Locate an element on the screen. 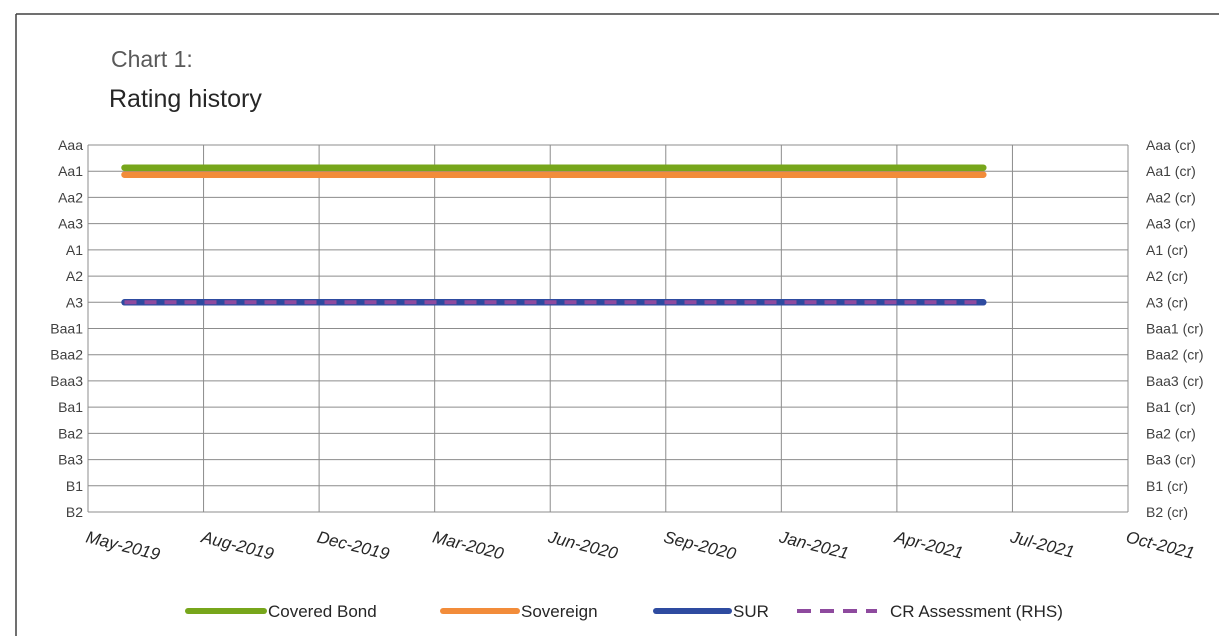  y-tick-right: Ba3 (cr) is located at coordinates (1171, 460).